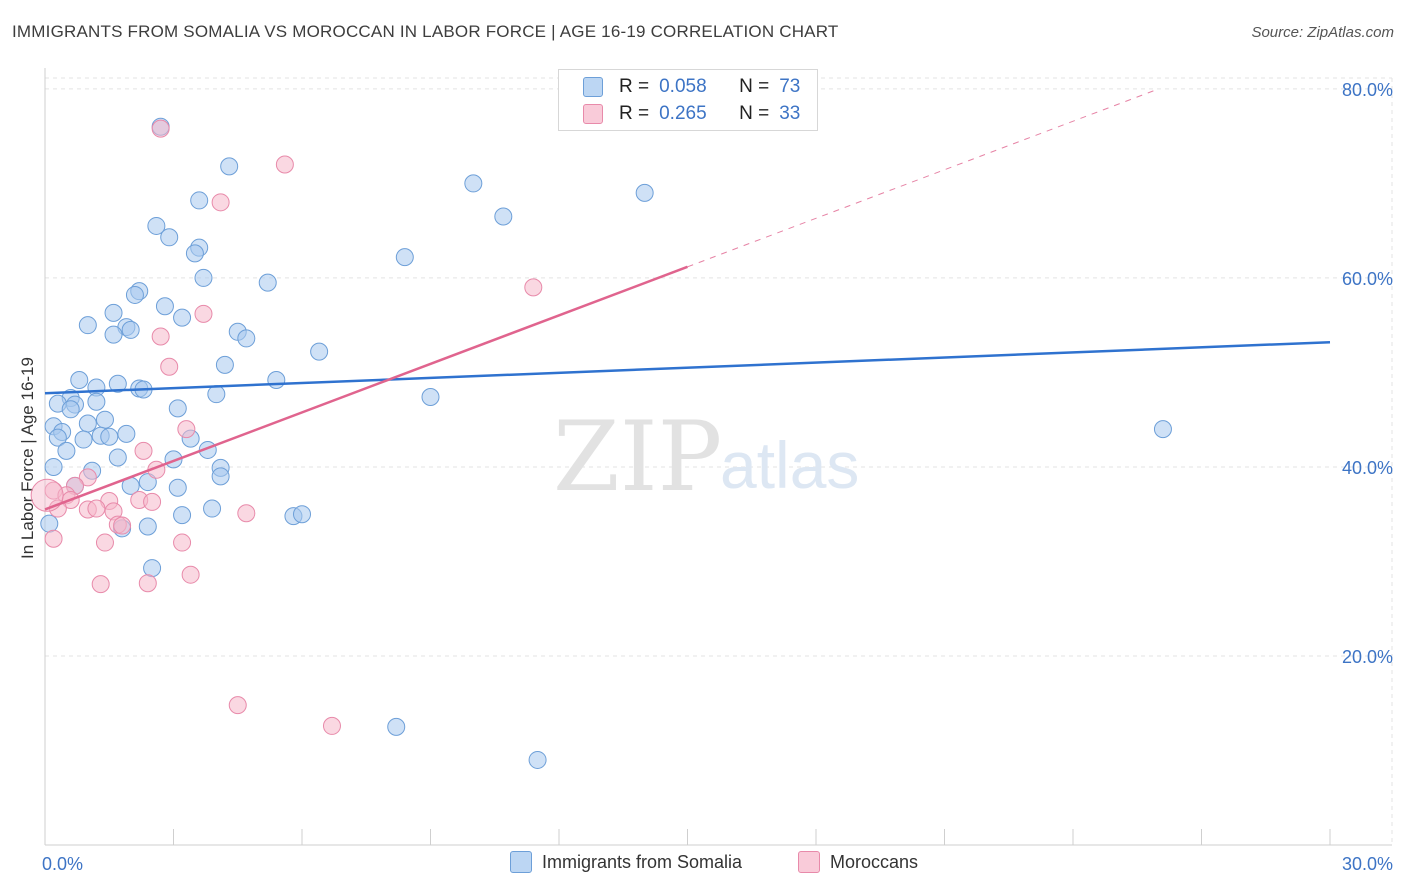 The image size is (1406, 892). What do you see at coordinates (1322, 32) in the screenshot?
I see `source-note: Source: ZipAtlas.com` at bounding box center [1322, 32].